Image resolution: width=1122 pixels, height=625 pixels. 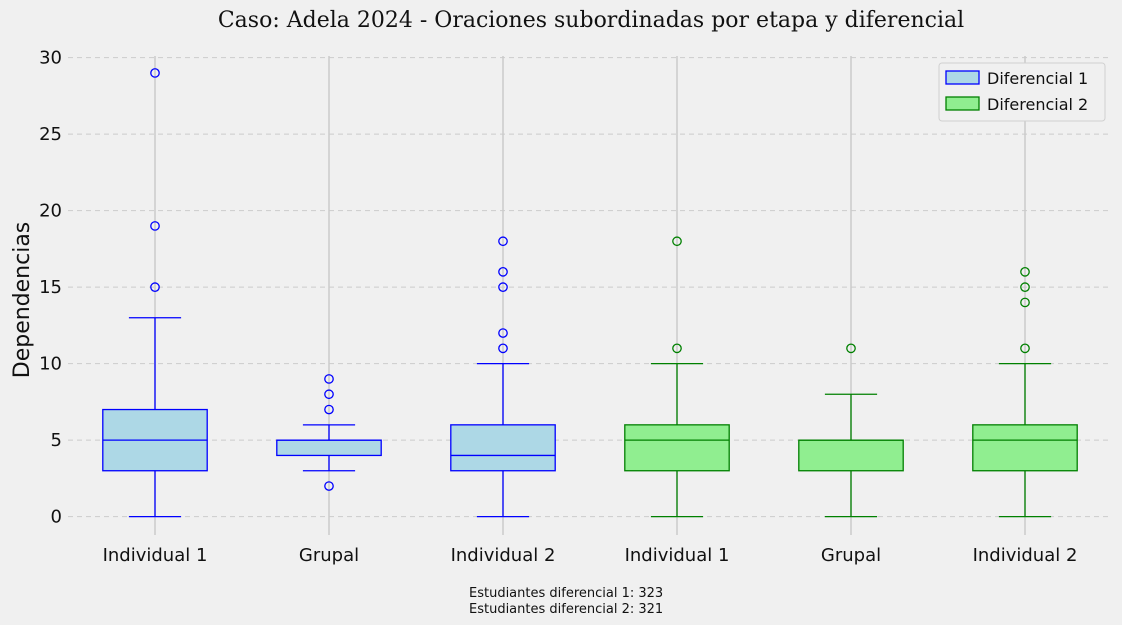 What do you see at coordinates (566, 609) in the screenshot?
I see `footnote-diferencial-2: Estudiantes diferencial 2: 321` at bounding box center [566, 609].